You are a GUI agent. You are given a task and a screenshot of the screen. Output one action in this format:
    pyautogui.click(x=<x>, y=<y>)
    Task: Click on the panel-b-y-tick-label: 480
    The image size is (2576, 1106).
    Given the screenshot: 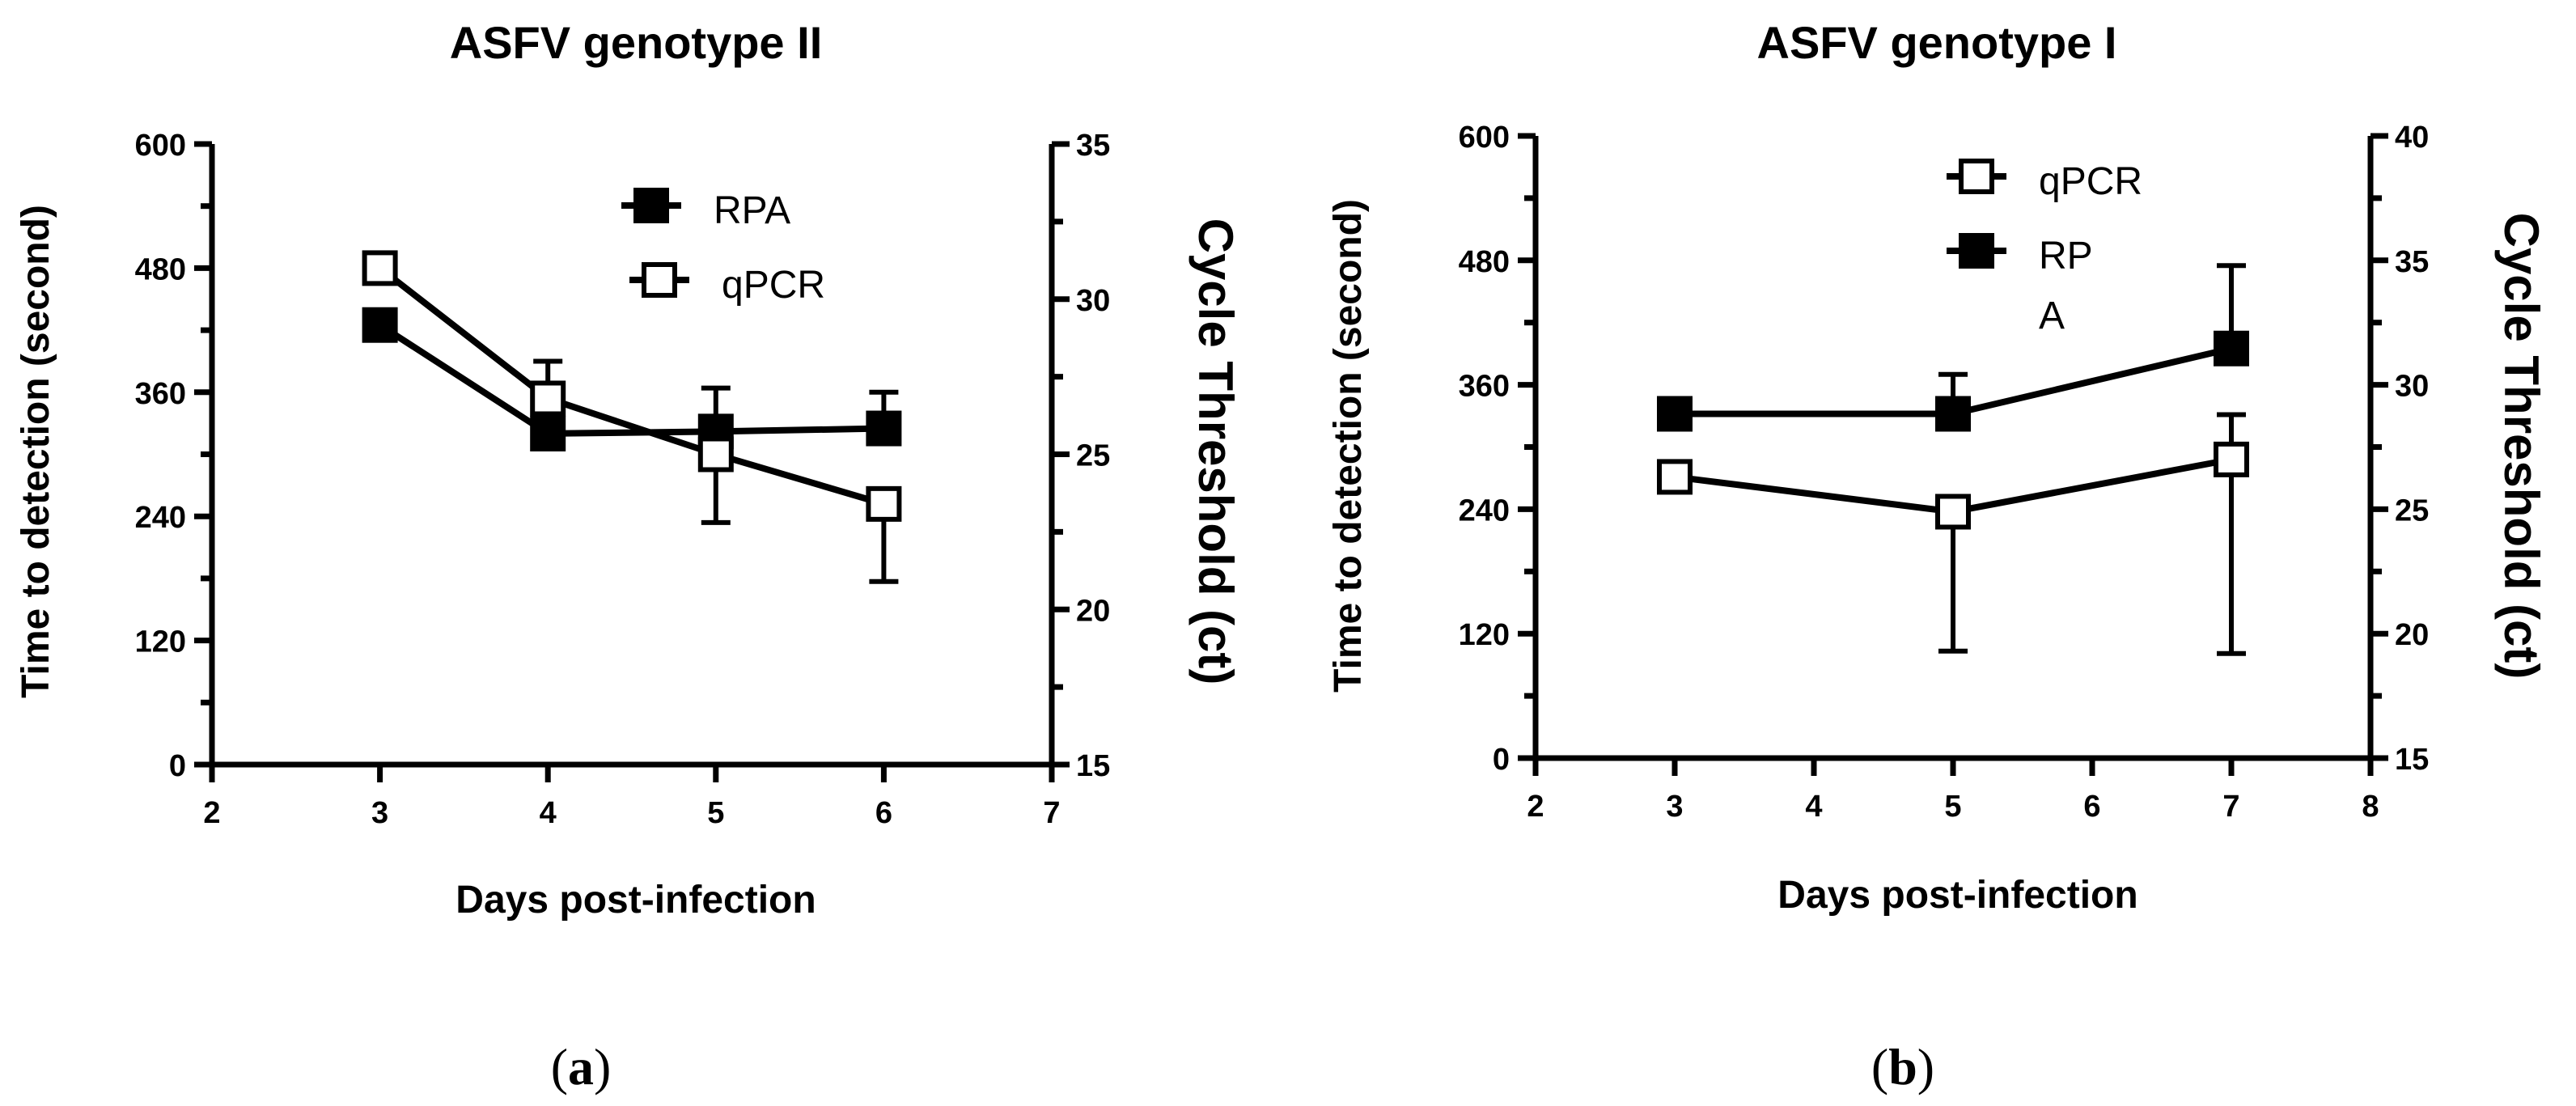 What is the action you would take?
    pyautogui.click(x=1484, y=262)
    